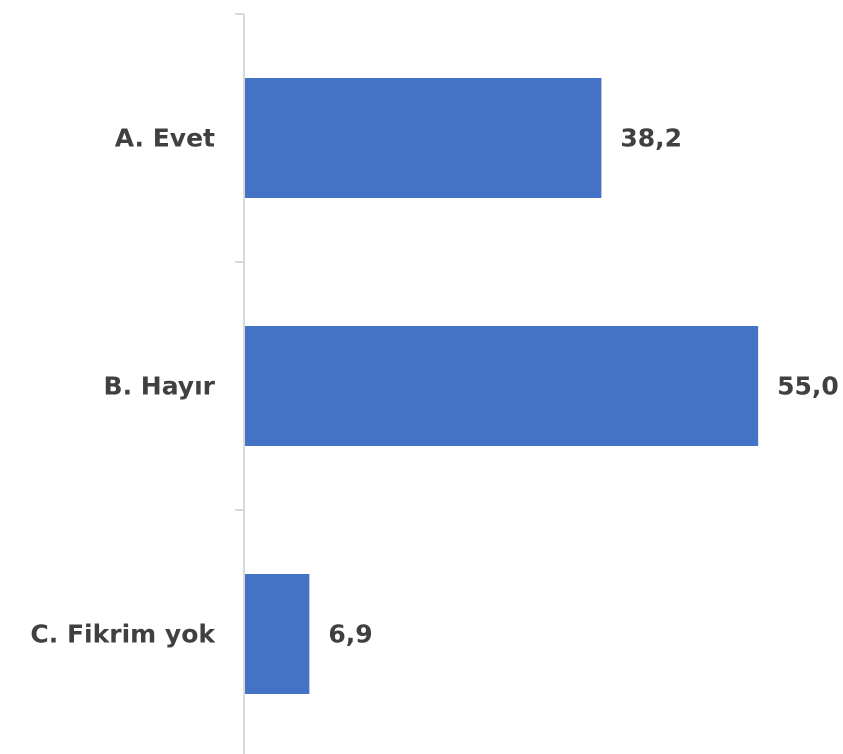 The image size is (843, 754). Describe the element at coordinates (651, 138) in the screenshot. I see `data-label: 38,2` at that location.